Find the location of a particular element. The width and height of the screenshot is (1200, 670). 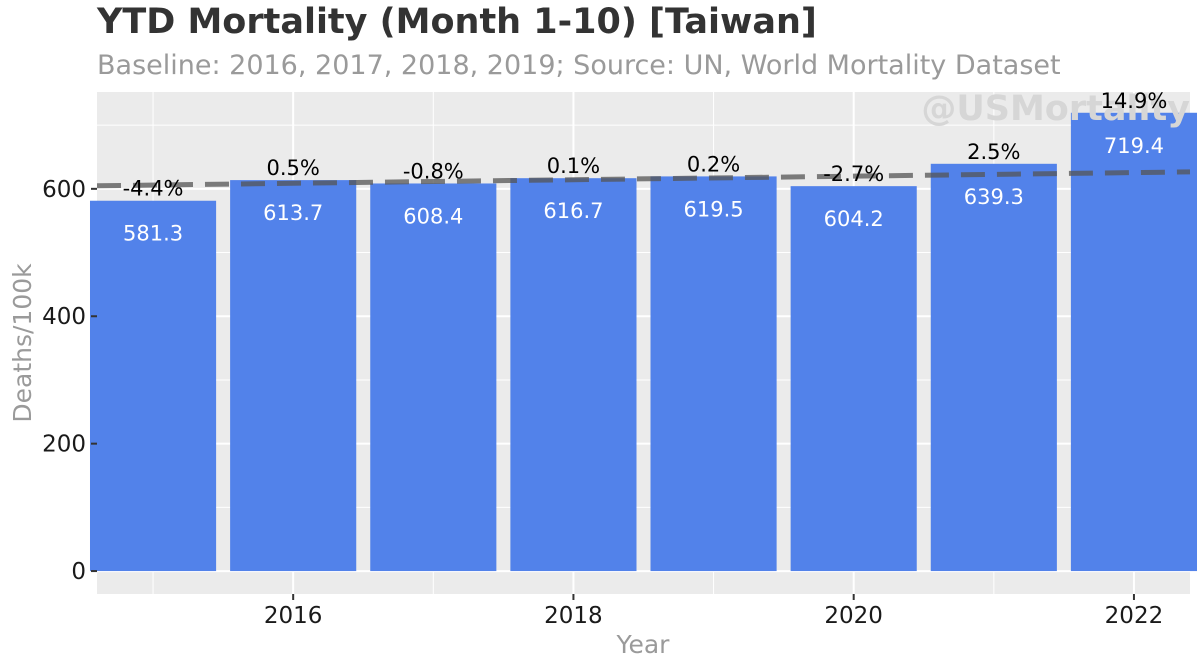

y-axis-title: Deaths/100k is located at coordinates (22, 343).